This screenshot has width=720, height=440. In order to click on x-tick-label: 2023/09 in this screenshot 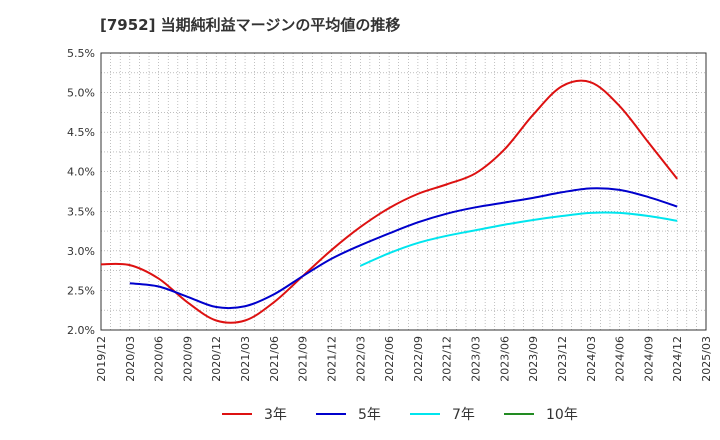, I will do `click(533, 359)`.